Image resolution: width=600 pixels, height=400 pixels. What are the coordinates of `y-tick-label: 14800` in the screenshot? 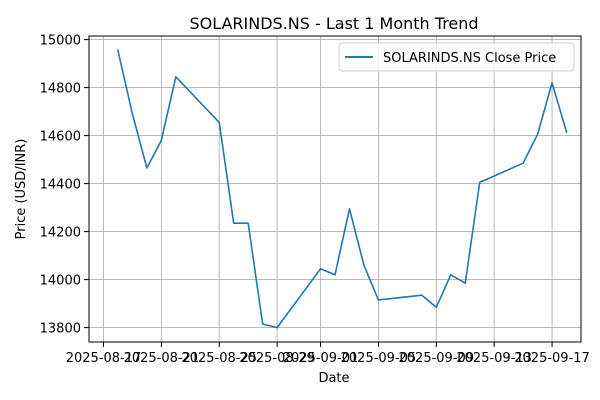 It's located at (60, 89).